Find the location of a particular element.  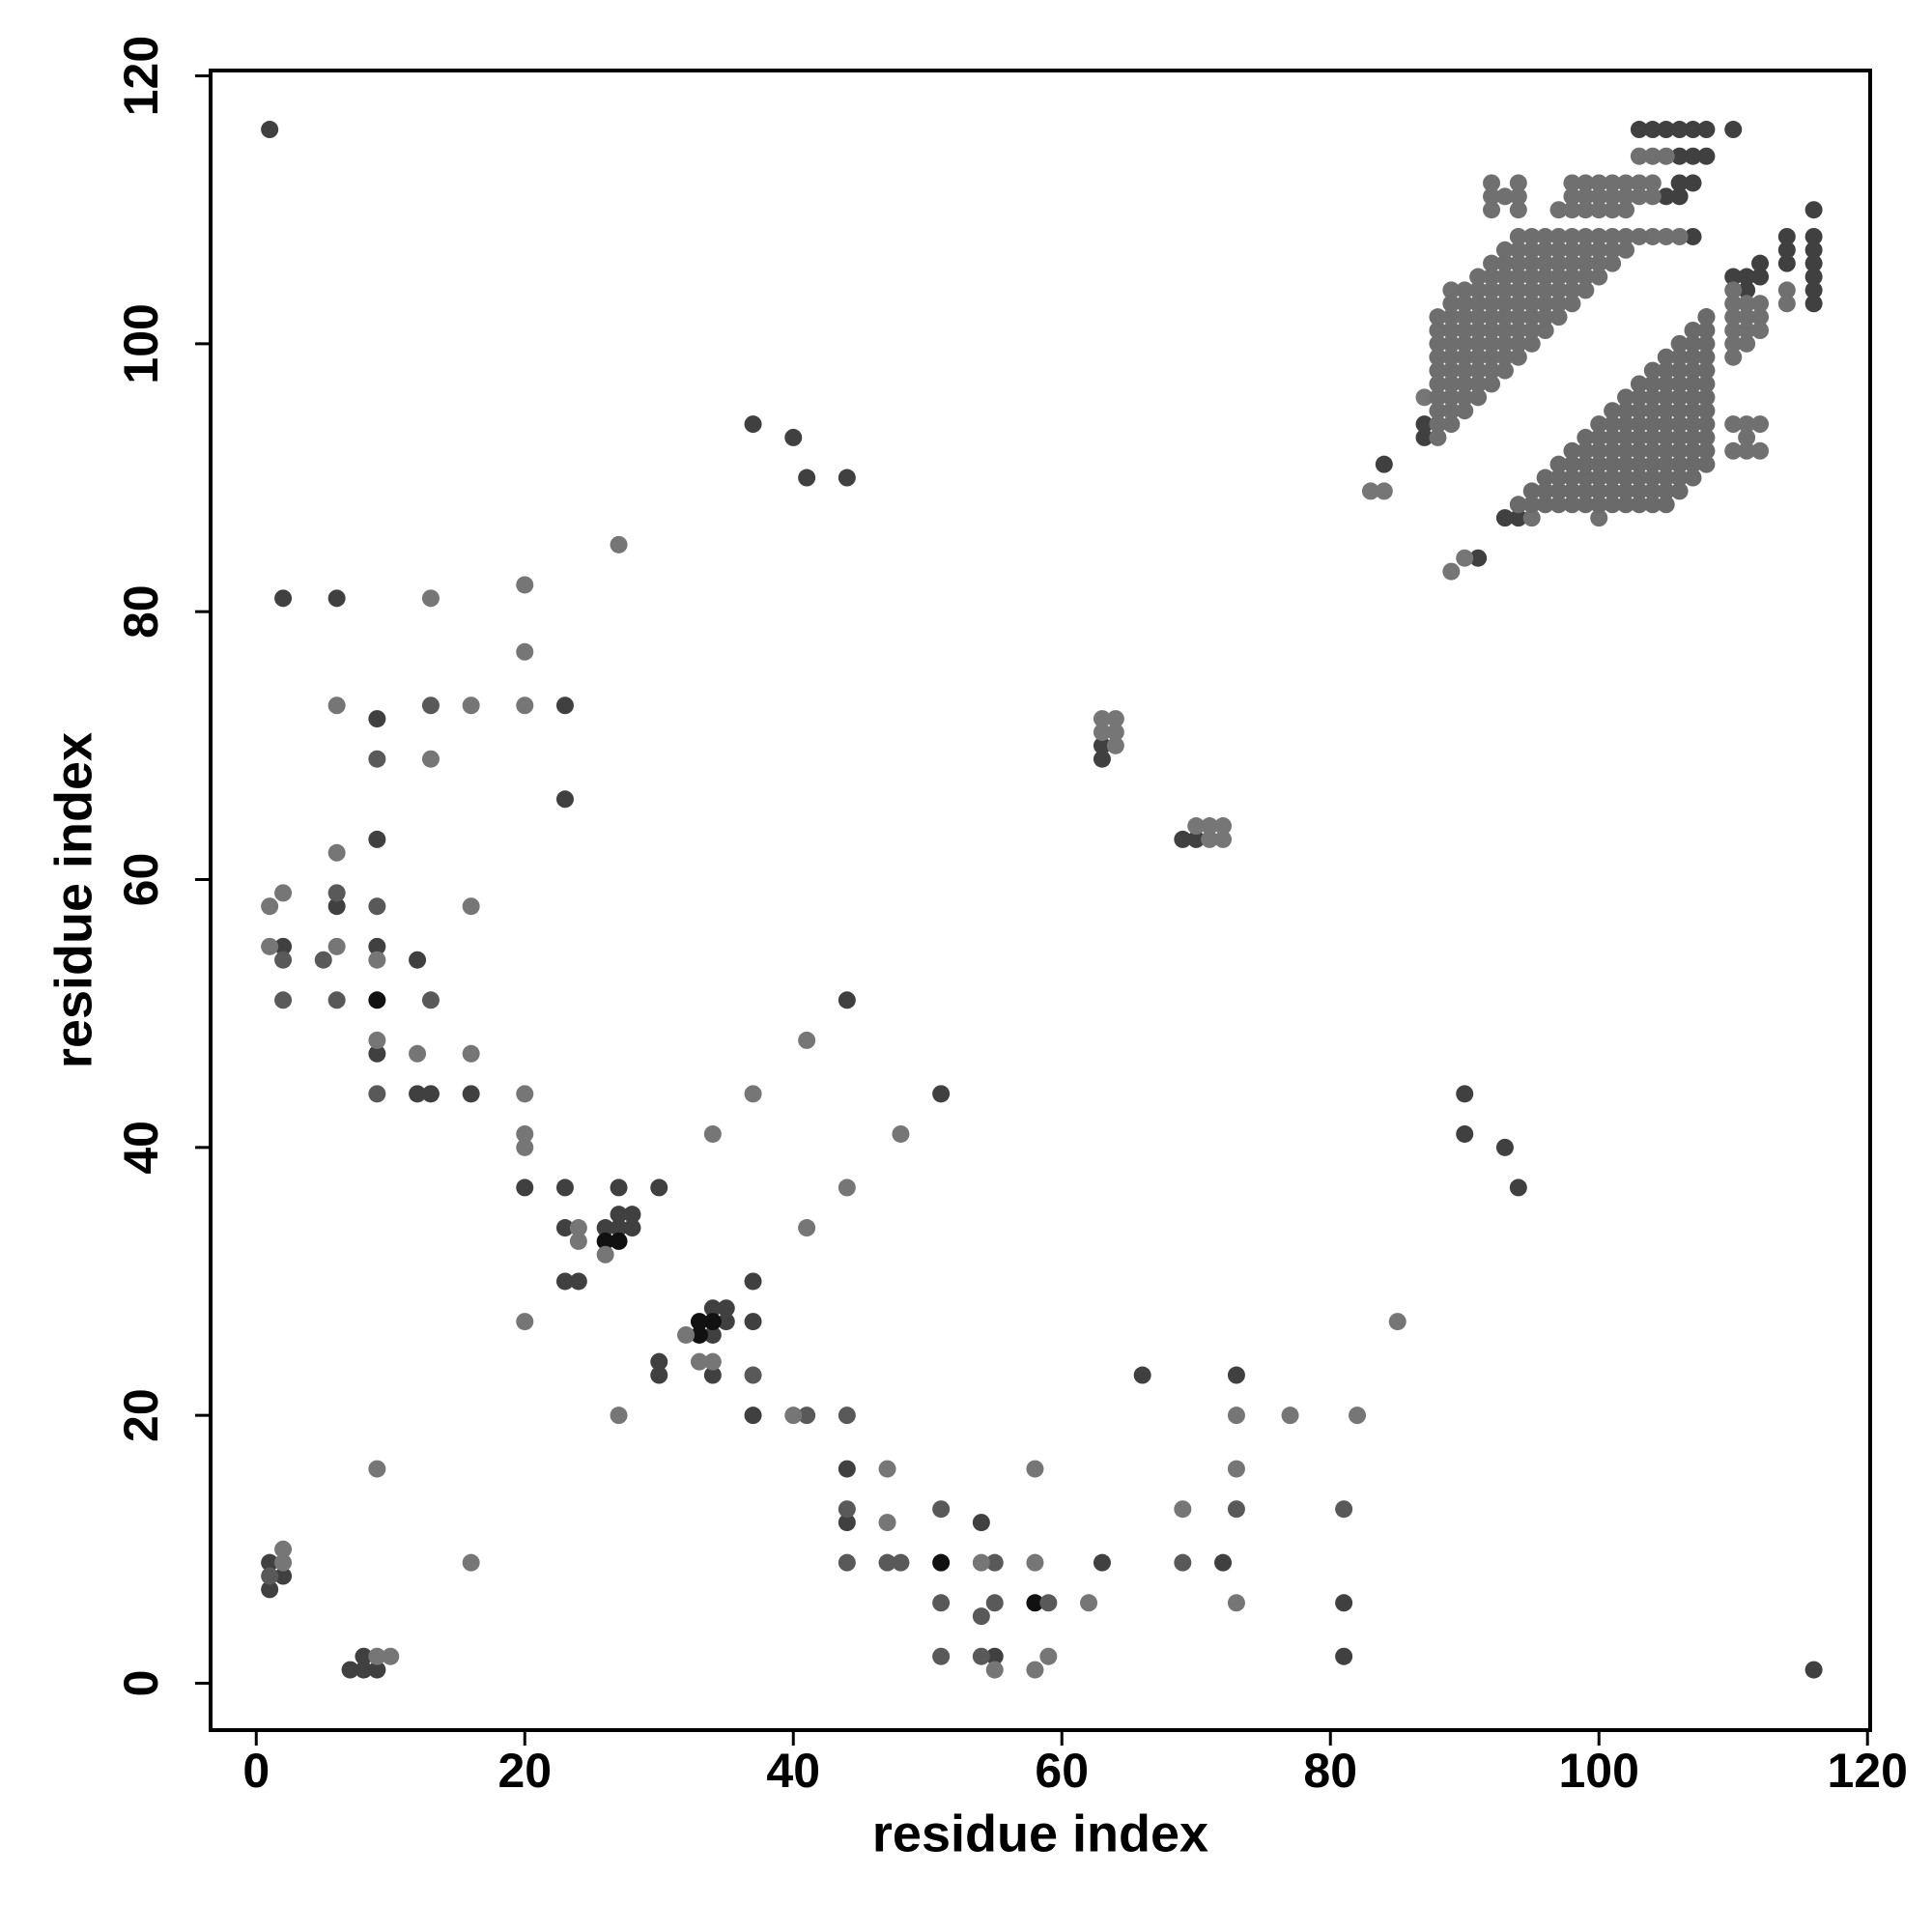

y-tick-label: 60 is located at coordinates (141, 880).